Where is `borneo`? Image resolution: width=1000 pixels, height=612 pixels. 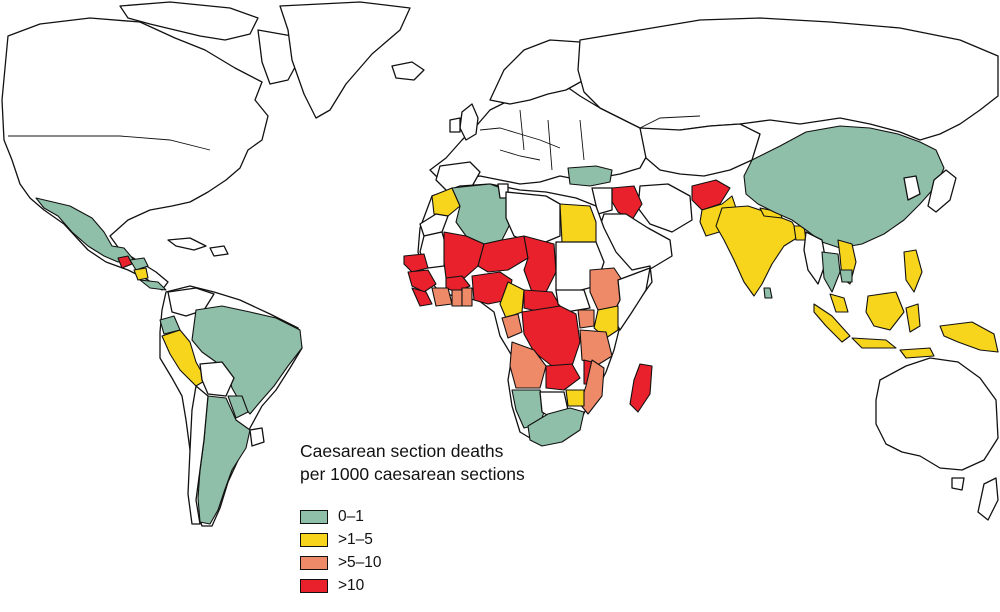
borneo is located at coordinates (885, 311).